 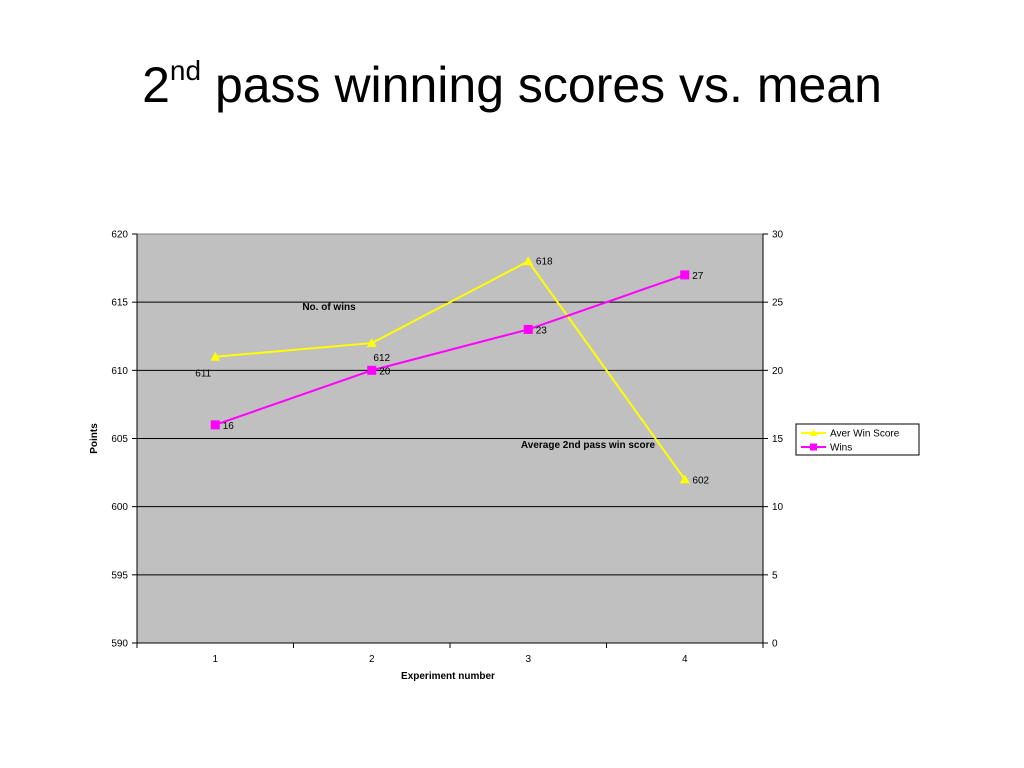 I want to click on data-label: 27, so click(x=698, y=276).